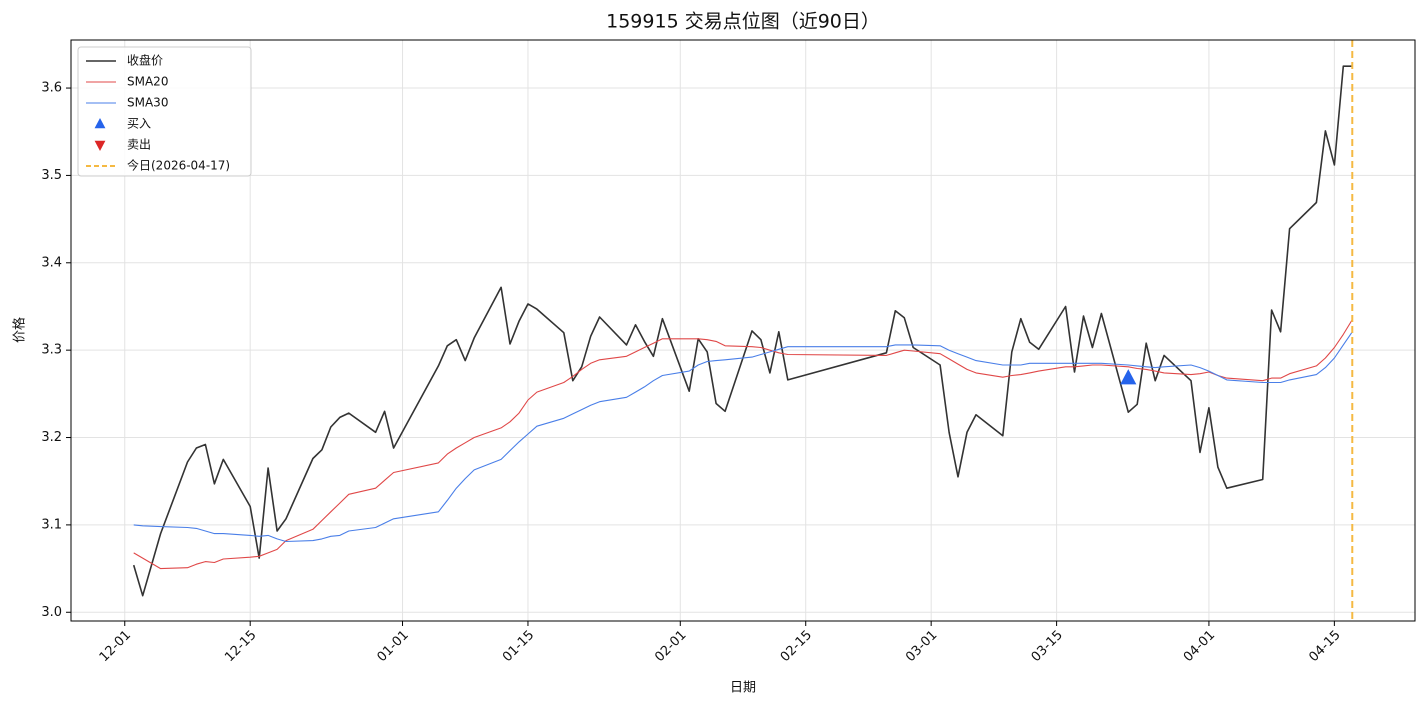 This screenshot has height=706, width=1427. I want to click on x-tick-label: 03-01, so click(921, 646).